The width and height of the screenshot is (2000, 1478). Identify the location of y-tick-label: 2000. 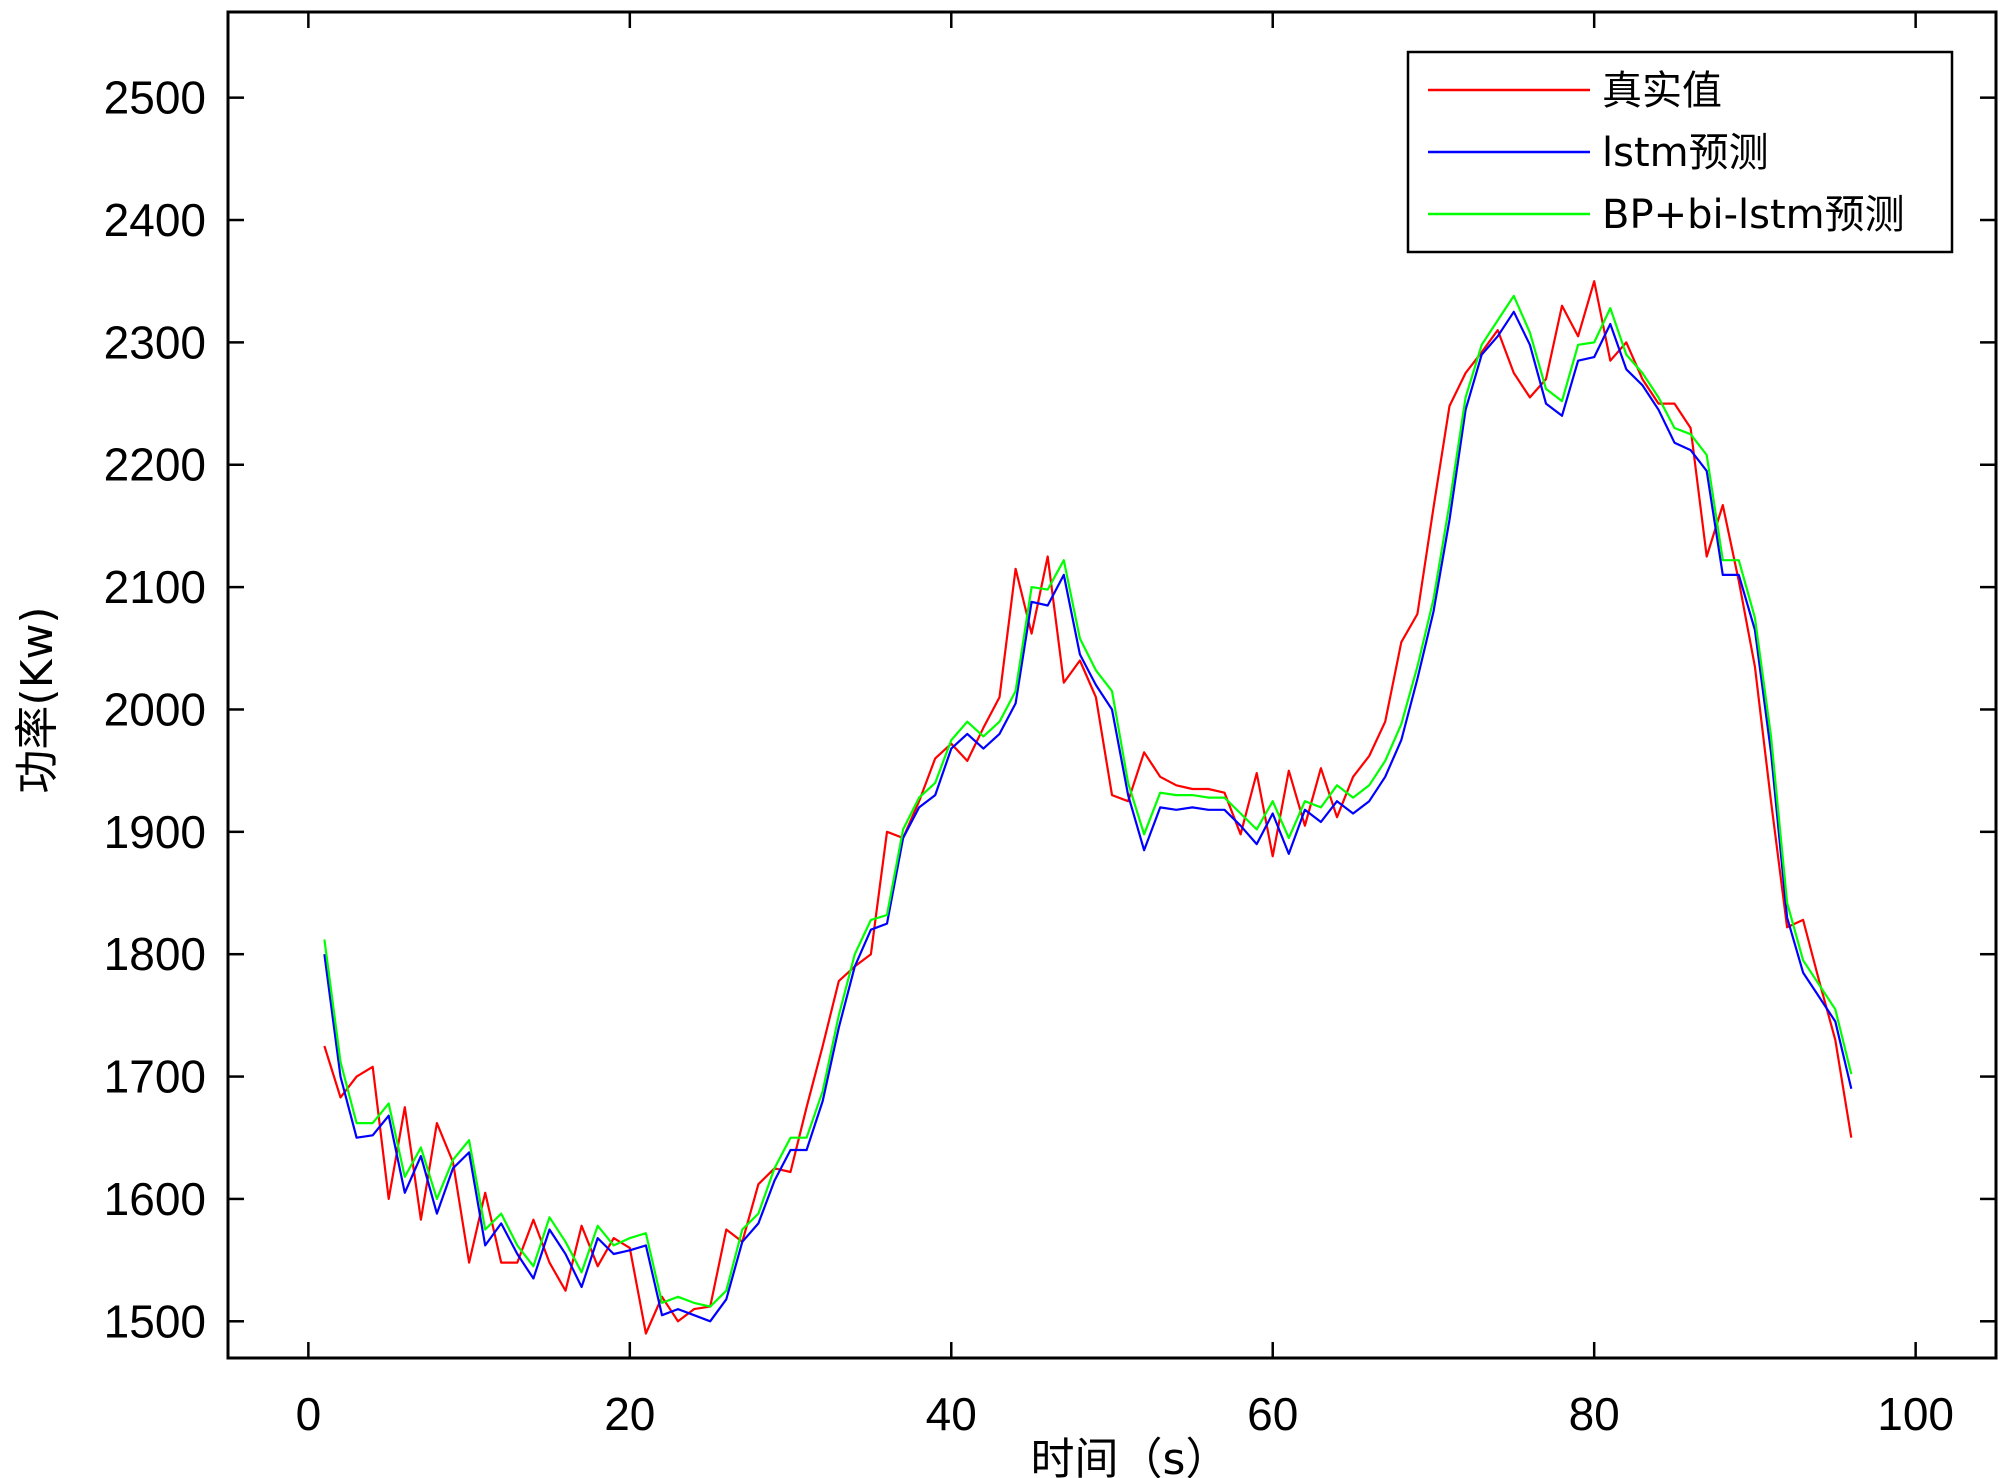
(155, 709).